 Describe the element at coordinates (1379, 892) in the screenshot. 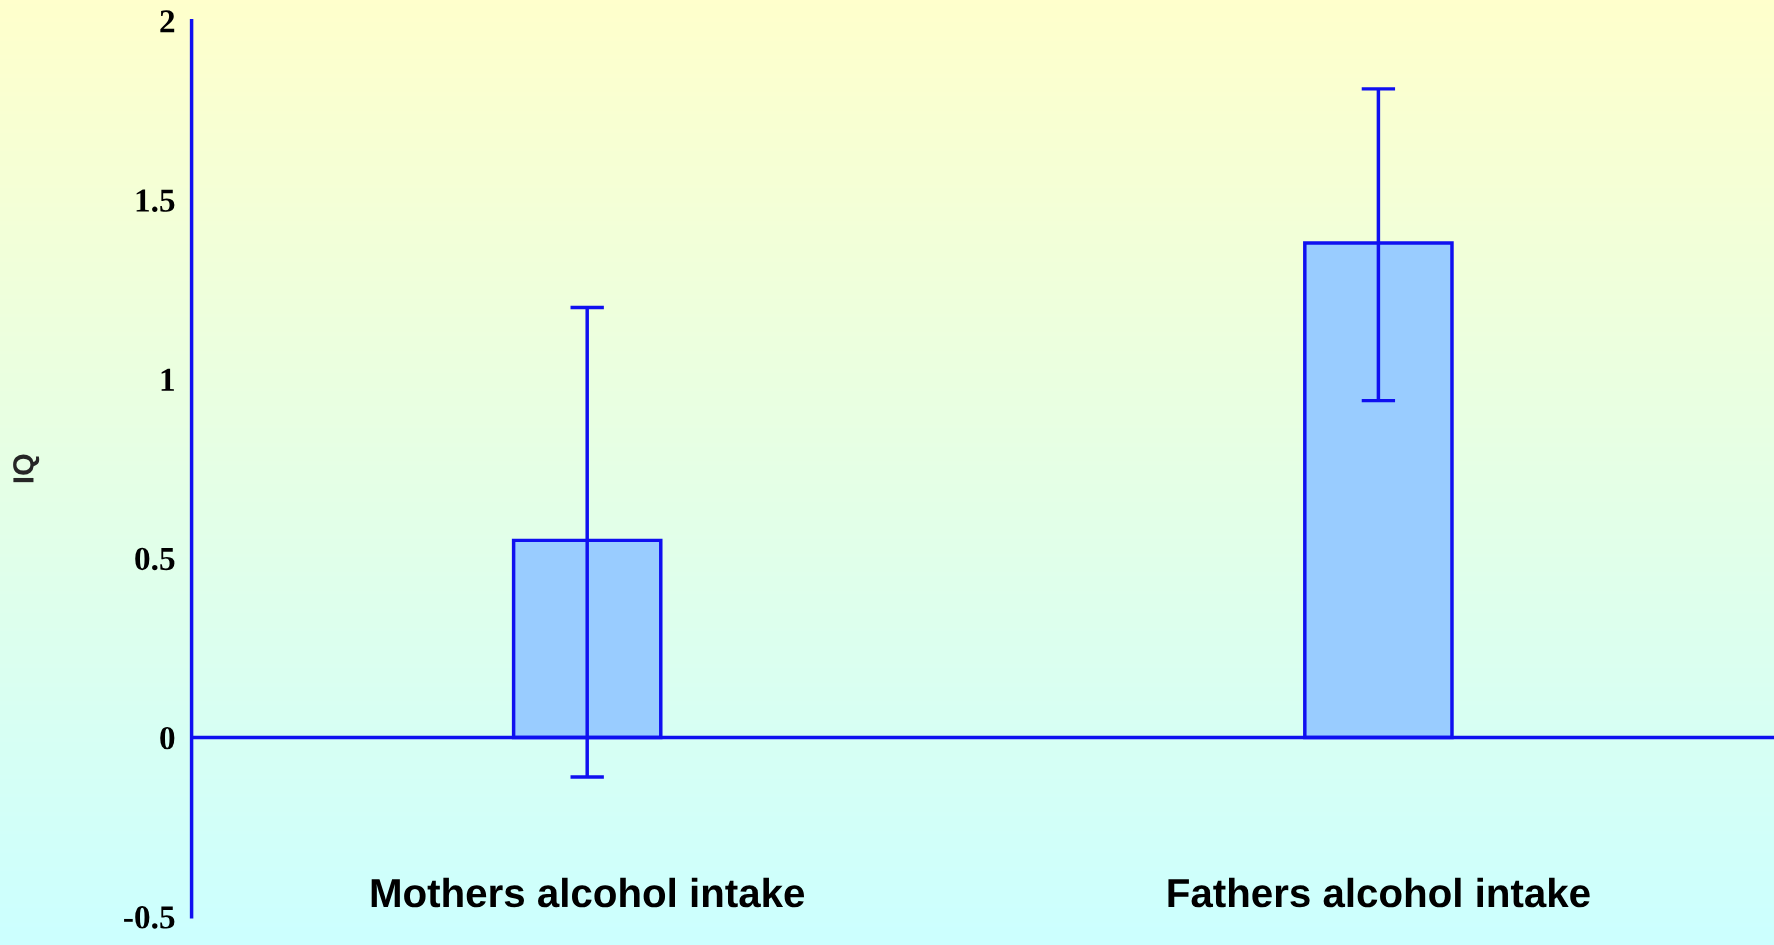

I see `x-tick-label: Fathers alcohol intake` at that location.